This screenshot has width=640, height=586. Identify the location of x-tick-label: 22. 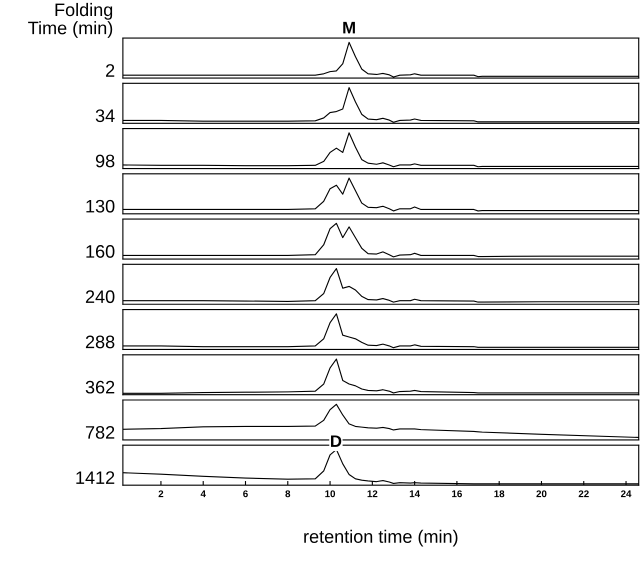
(583, 494).